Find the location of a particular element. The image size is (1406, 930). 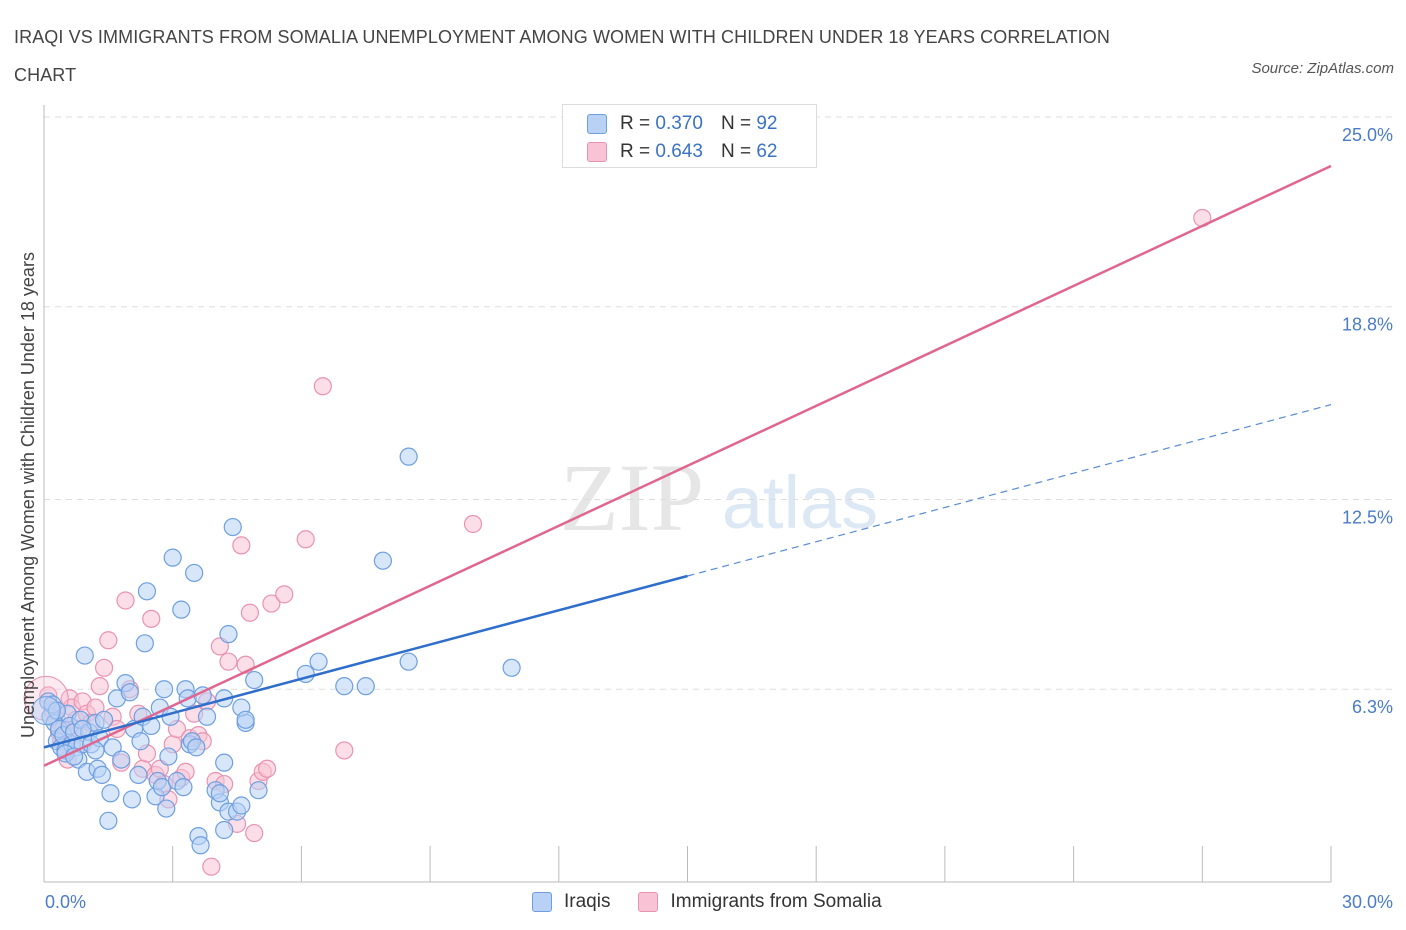

legend-item-iraqis: Iraqis is located at coordinates (571, 902).